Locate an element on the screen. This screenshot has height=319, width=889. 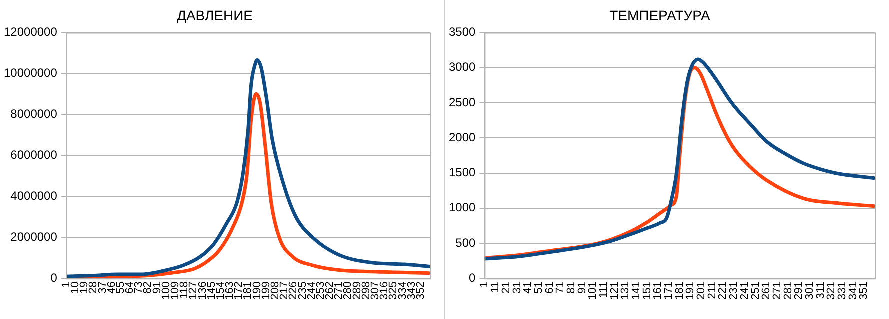
x-tick-label: 321 is located at coordinates (832, 291).